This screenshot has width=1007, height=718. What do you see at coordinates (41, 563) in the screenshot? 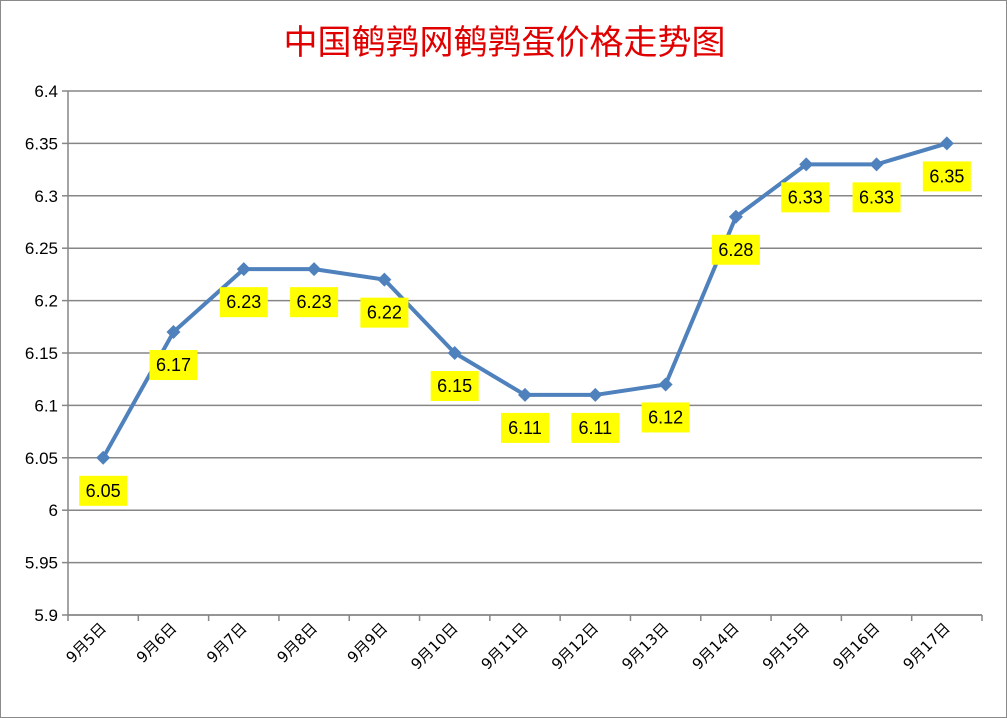
I see `y-tick-label: 5.95` at bounding box center [41, 563].